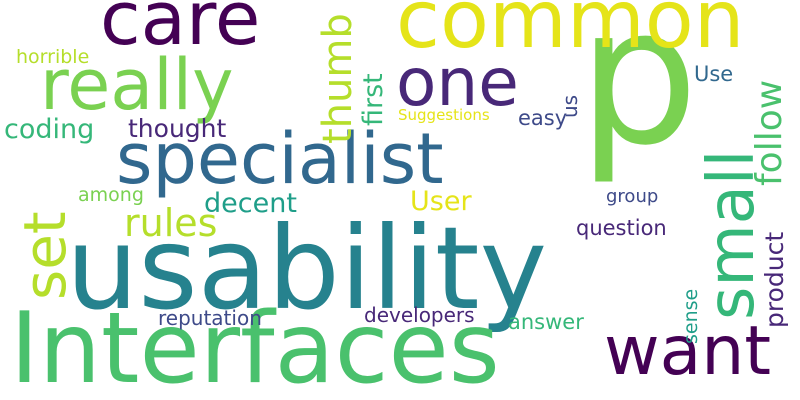 The image size is (800, 400). What do you see at coordinates (250, 203) in the screenshot?
I see `word-decent: decent` at bounding box center [250, 203].